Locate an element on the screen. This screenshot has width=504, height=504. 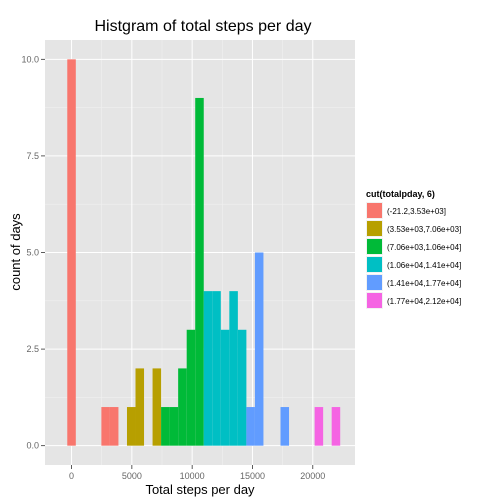
y-tick-label: 5.0 is located at coordinates (32, 253).